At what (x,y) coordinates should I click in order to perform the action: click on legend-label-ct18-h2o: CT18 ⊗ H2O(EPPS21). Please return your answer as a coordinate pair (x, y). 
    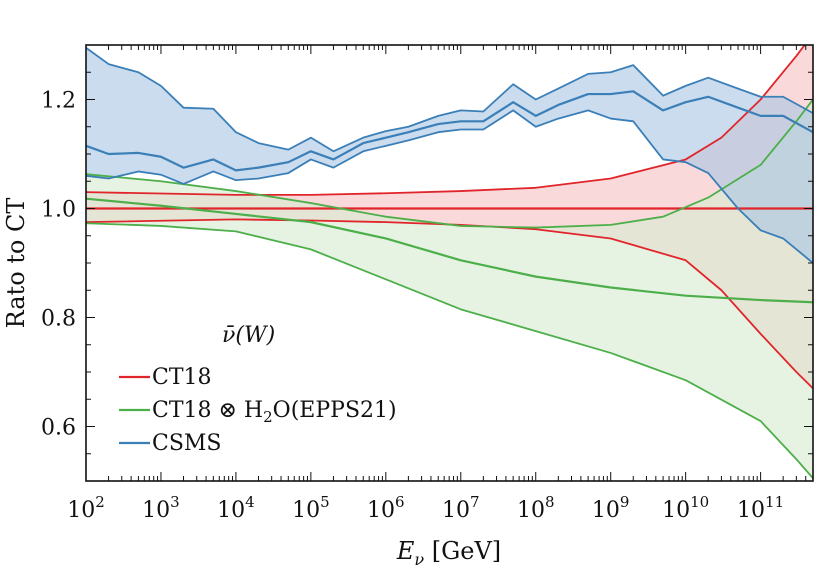
    Looking at the image, I should click on (274, 412).